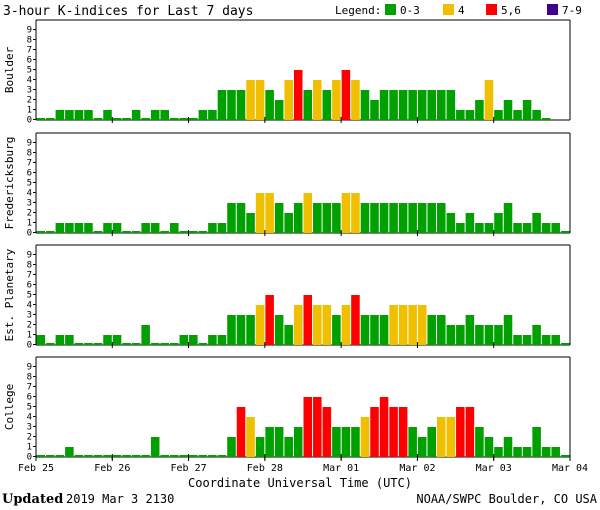 The height and width of the screenshot is (510, 600). I want to click on legend-item-red: 5,6, so click(511, 10).